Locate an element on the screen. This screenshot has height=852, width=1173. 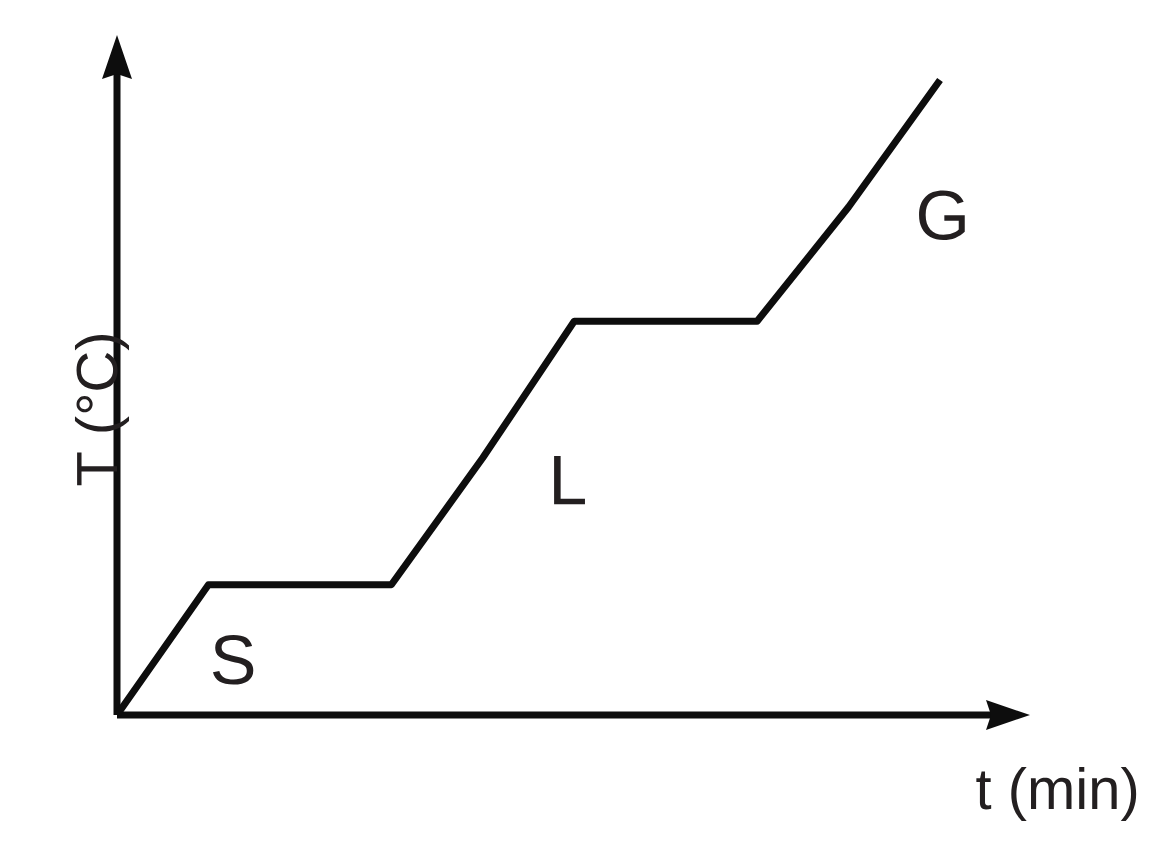
annotation: G is located at coordinates (942, 215).